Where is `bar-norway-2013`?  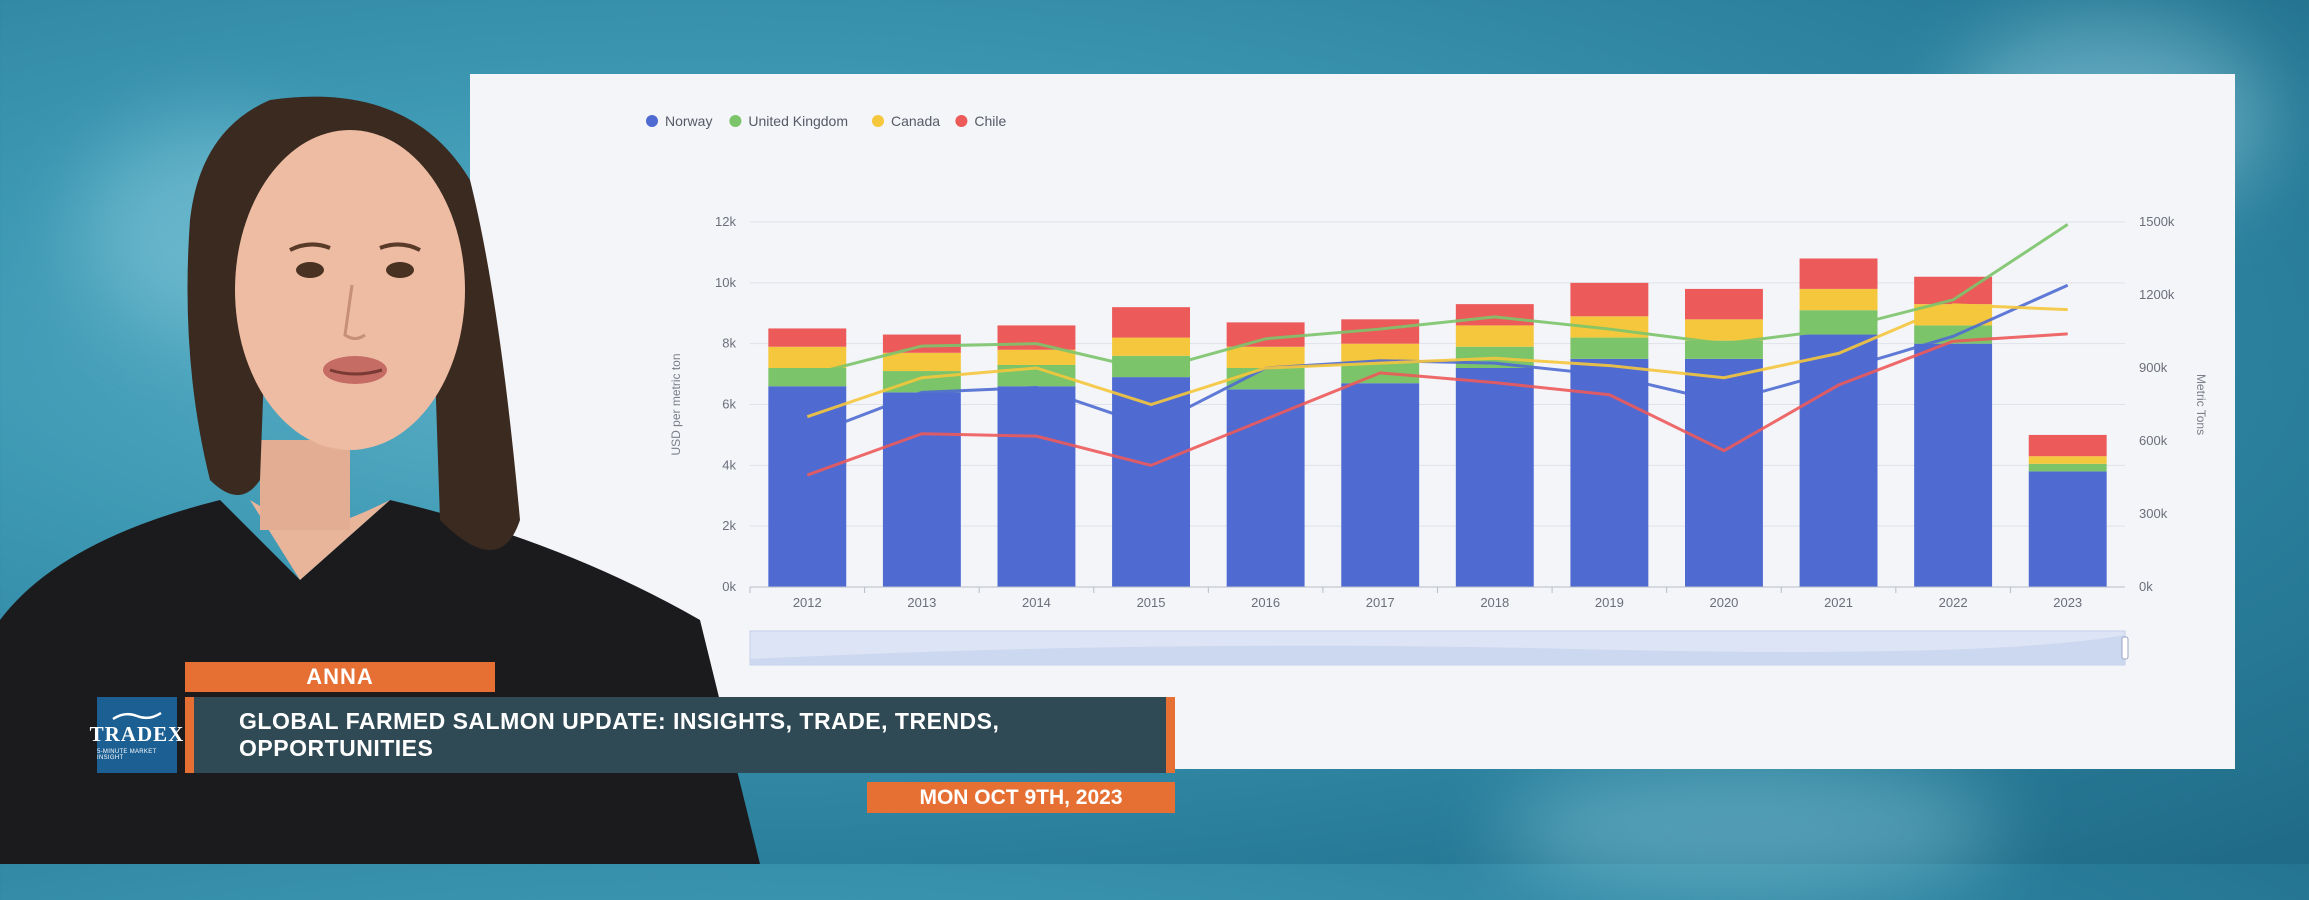
bar-norway-2013 is located at coordinates (921, 489).